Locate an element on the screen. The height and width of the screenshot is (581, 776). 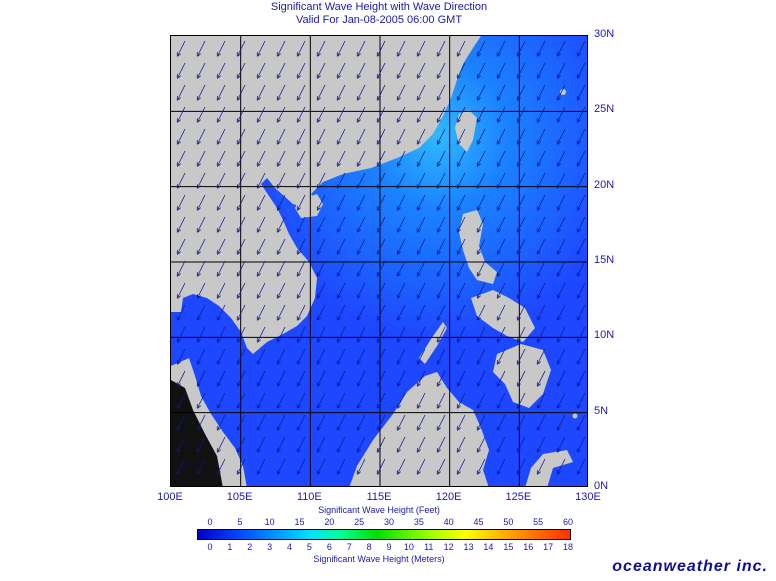
latitude-label: 25N is located at coordinates (604, 109).